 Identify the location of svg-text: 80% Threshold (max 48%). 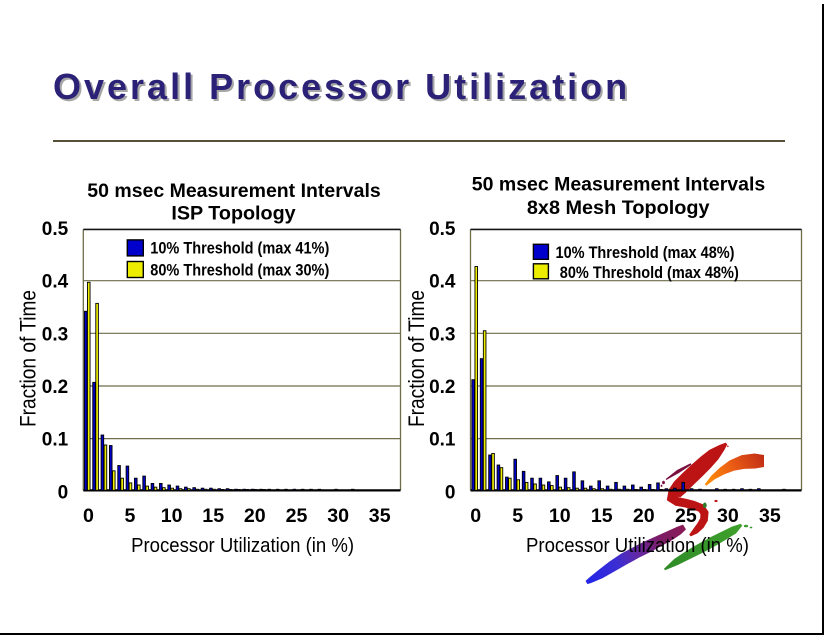
(649, 273).